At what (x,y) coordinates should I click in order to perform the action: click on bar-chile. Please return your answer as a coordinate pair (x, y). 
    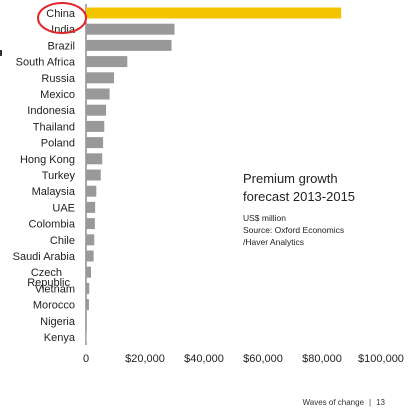
    Looking at the image, I should click on (90, 240).